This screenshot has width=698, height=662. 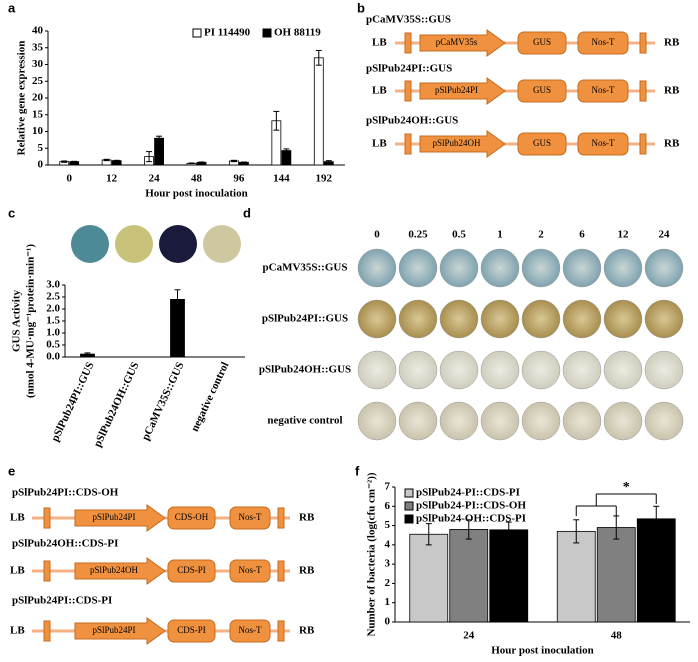 I want to click on promoter-label: pCaMV35s, so click(x=457, y=42).